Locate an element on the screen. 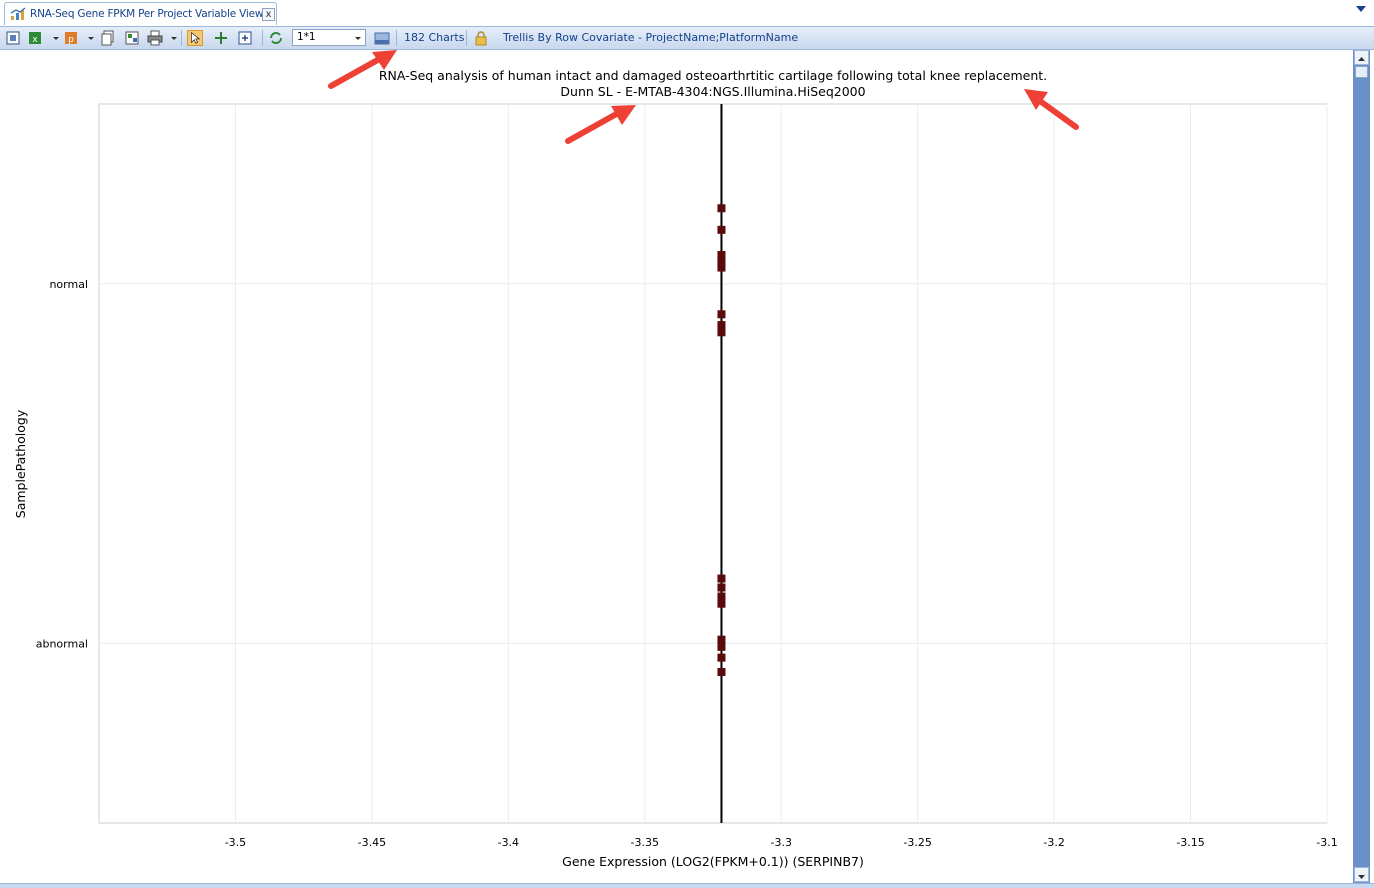 Image resolution: width=1374 pixels, height=888 pixels. x-tick-label: -3.5 is located at coordinates (235, 842).